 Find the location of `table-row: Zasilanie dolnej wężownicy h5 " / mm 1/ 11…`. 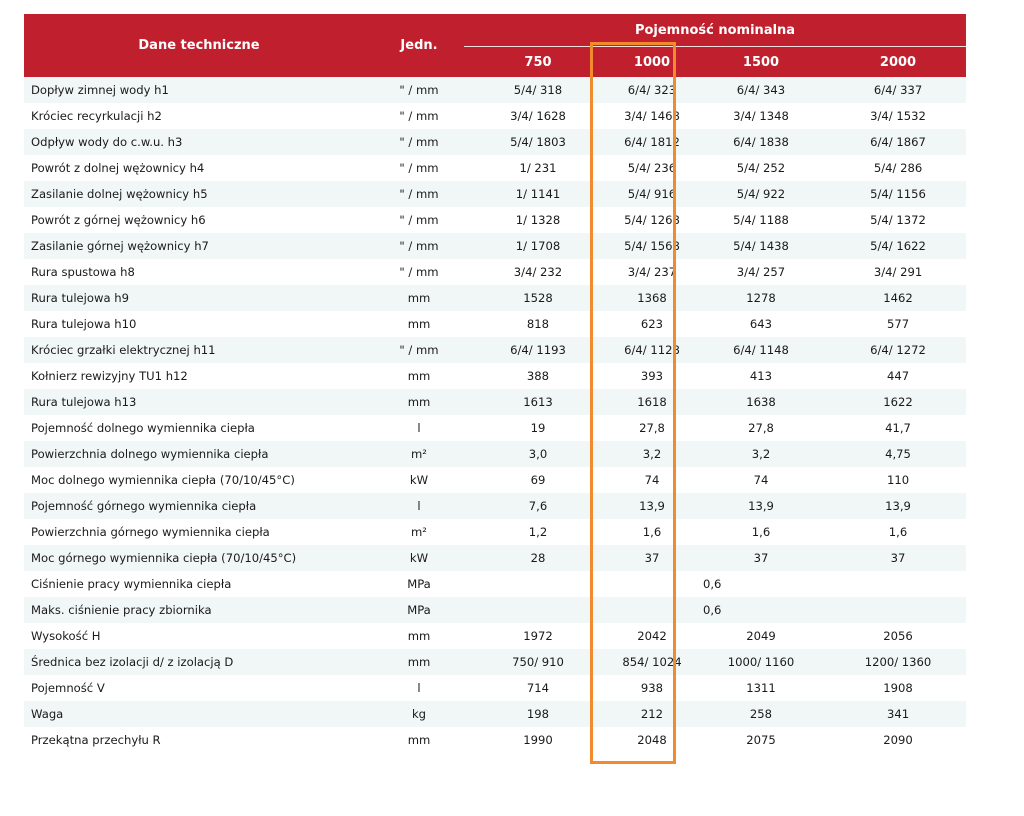

table-row: Zasilanie dolnej wężownicy h5 " / mm 1/ 11… is located at coordinates (495, 194).